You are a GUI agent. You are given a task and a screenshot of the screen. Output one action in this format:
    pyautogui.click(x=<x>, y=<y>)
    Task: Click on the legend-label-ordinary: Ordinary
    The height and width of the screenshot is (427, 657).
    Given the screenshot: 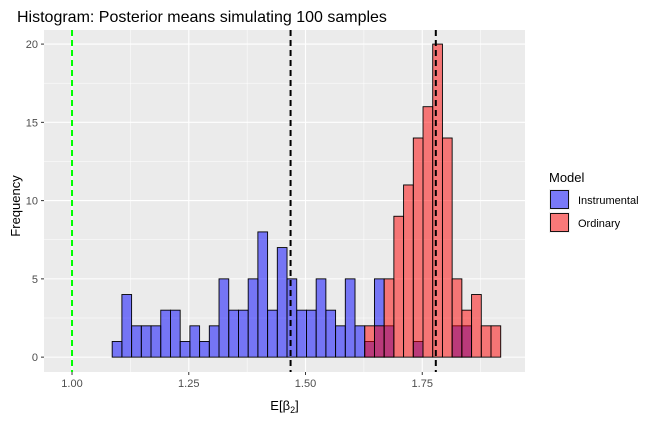 What is the action you would take?
    pyautogui.click(x=599, y=224)
    